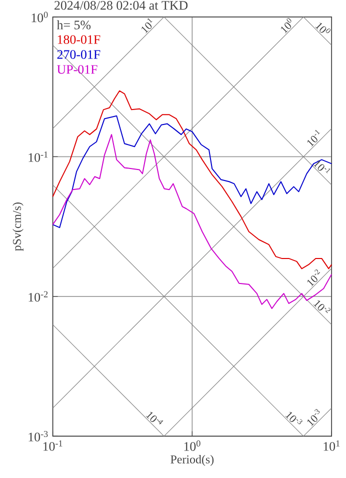 Image resolution: width=346 pixels, height=478 pixels. What do you see at coordinates (74, 25) in the screenshot?
I see `annotation: h= 5%` at bounding box center [74, 25].